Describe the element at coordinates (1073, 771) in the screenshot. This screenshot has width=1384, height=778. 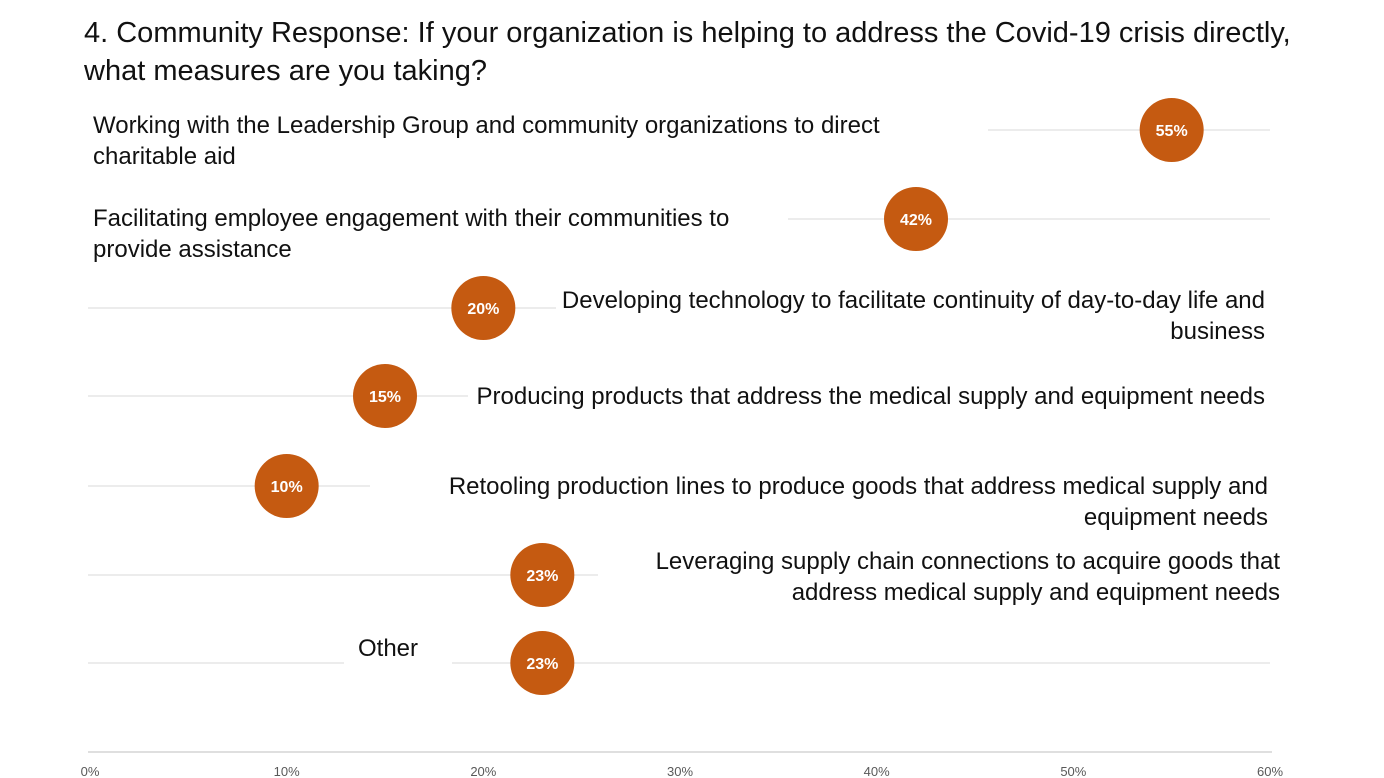
I see `x-tick-label: 50%` at that location.